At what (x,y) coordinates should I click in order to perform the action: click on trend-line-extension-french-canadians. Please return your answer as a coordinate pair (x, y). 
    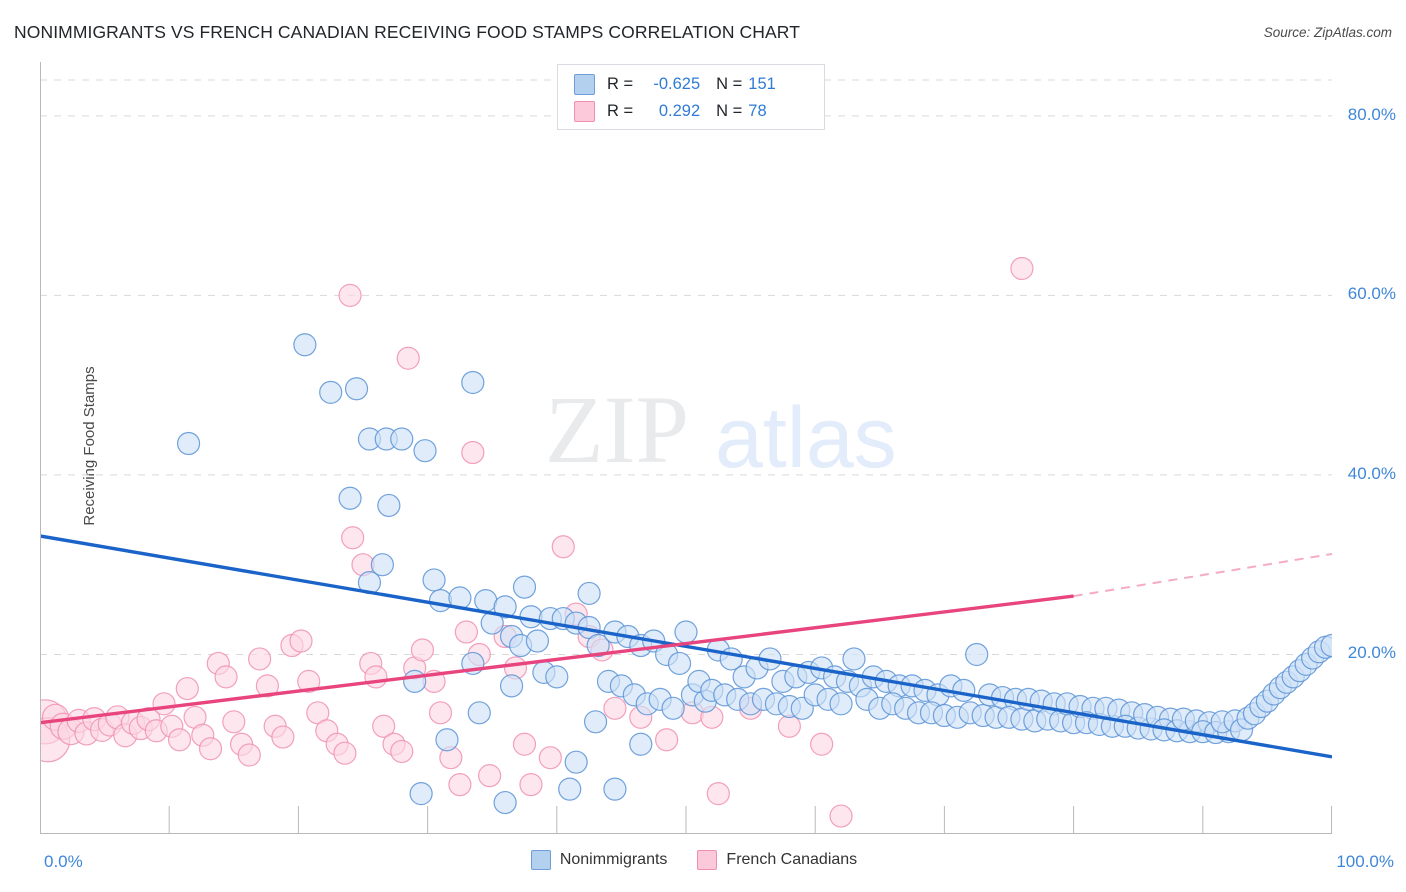
    Looking at the image, I should click on (1202, 575).